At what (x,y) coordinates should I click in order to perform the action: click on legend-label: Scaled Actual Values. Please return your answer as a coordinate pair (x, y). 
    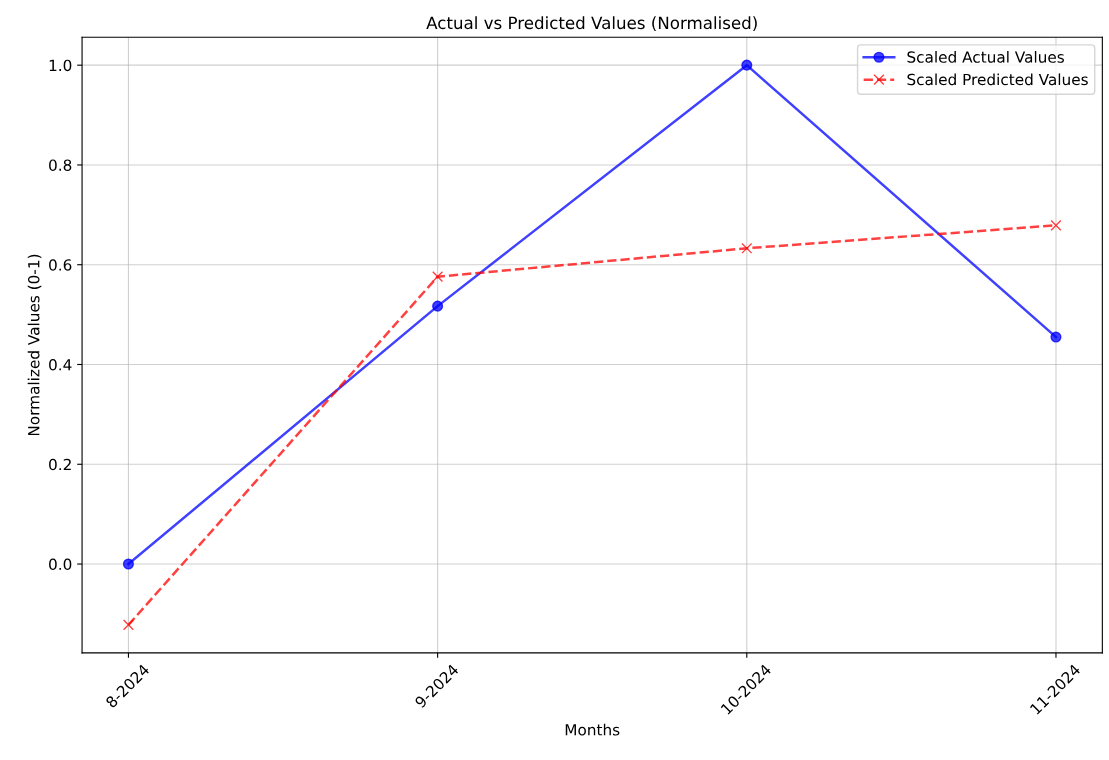
    Looking at the image, I should click on (985, 56).